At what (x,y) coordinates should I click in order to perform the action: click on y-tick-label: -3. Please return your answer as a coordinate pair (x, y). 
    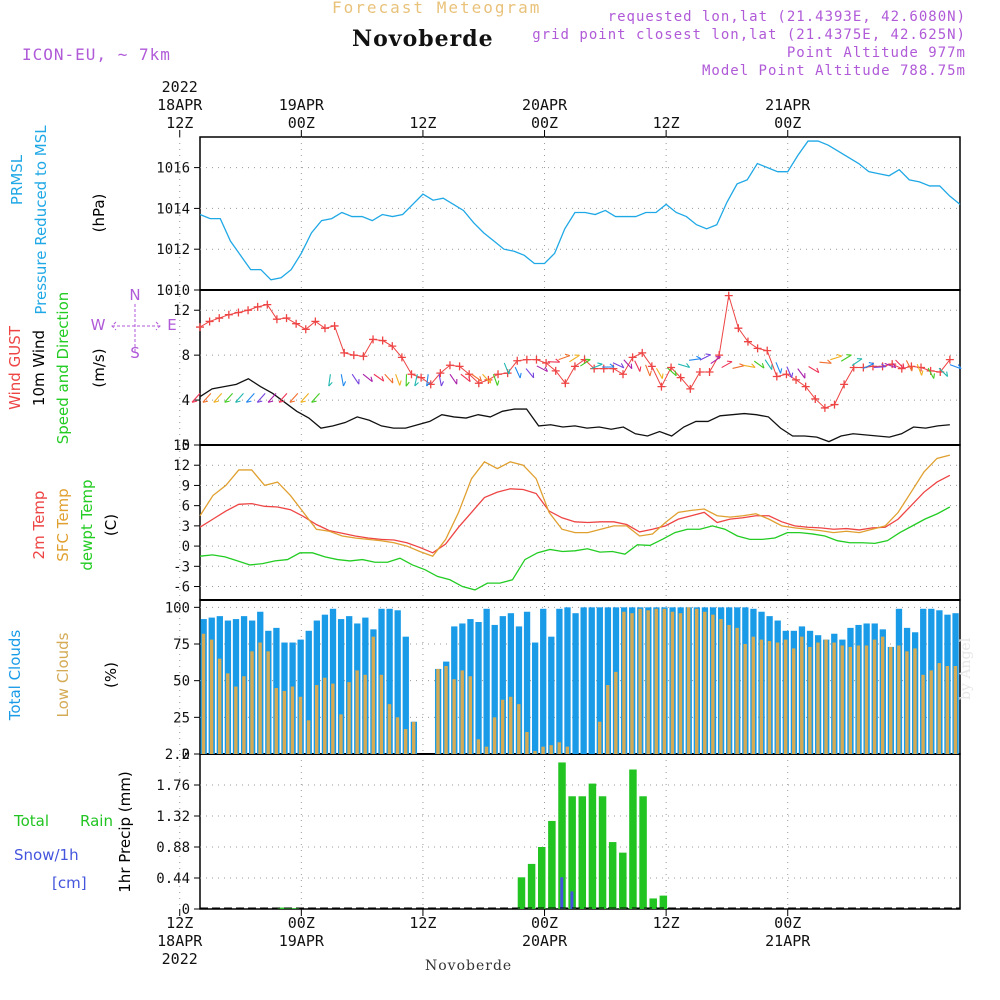
    Looking at the image, I should click on (181, 567).